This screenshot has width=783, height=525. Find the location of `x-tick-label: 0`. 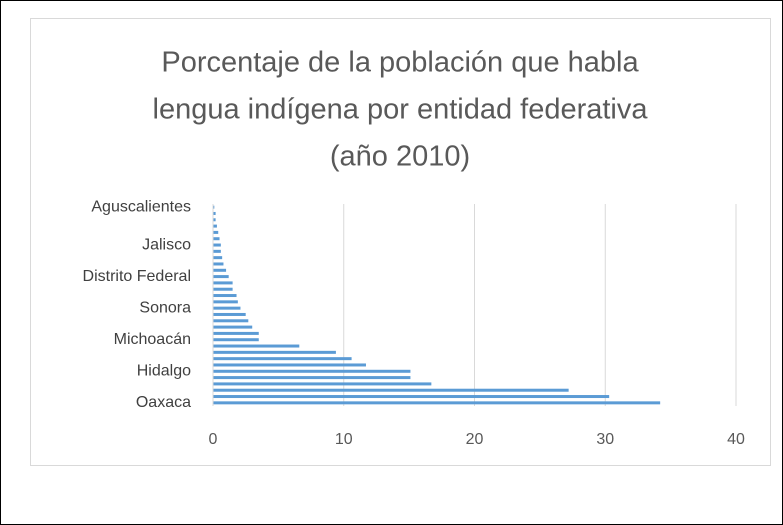

x-tick-label: 0 is located at coordinates (213, 439).